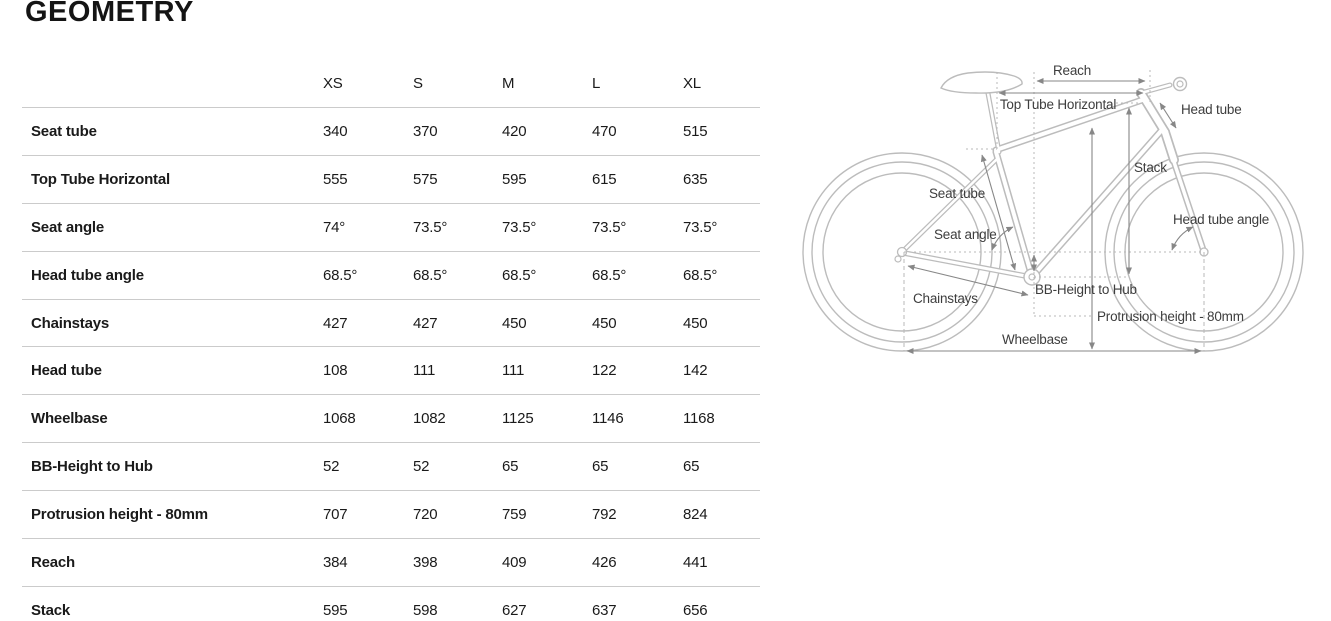 The width and height of the screenshot is (1331, 621). Describe the element at coordinates (66, 371) in the screenshot. I see `row-label: Head tube` at that location.